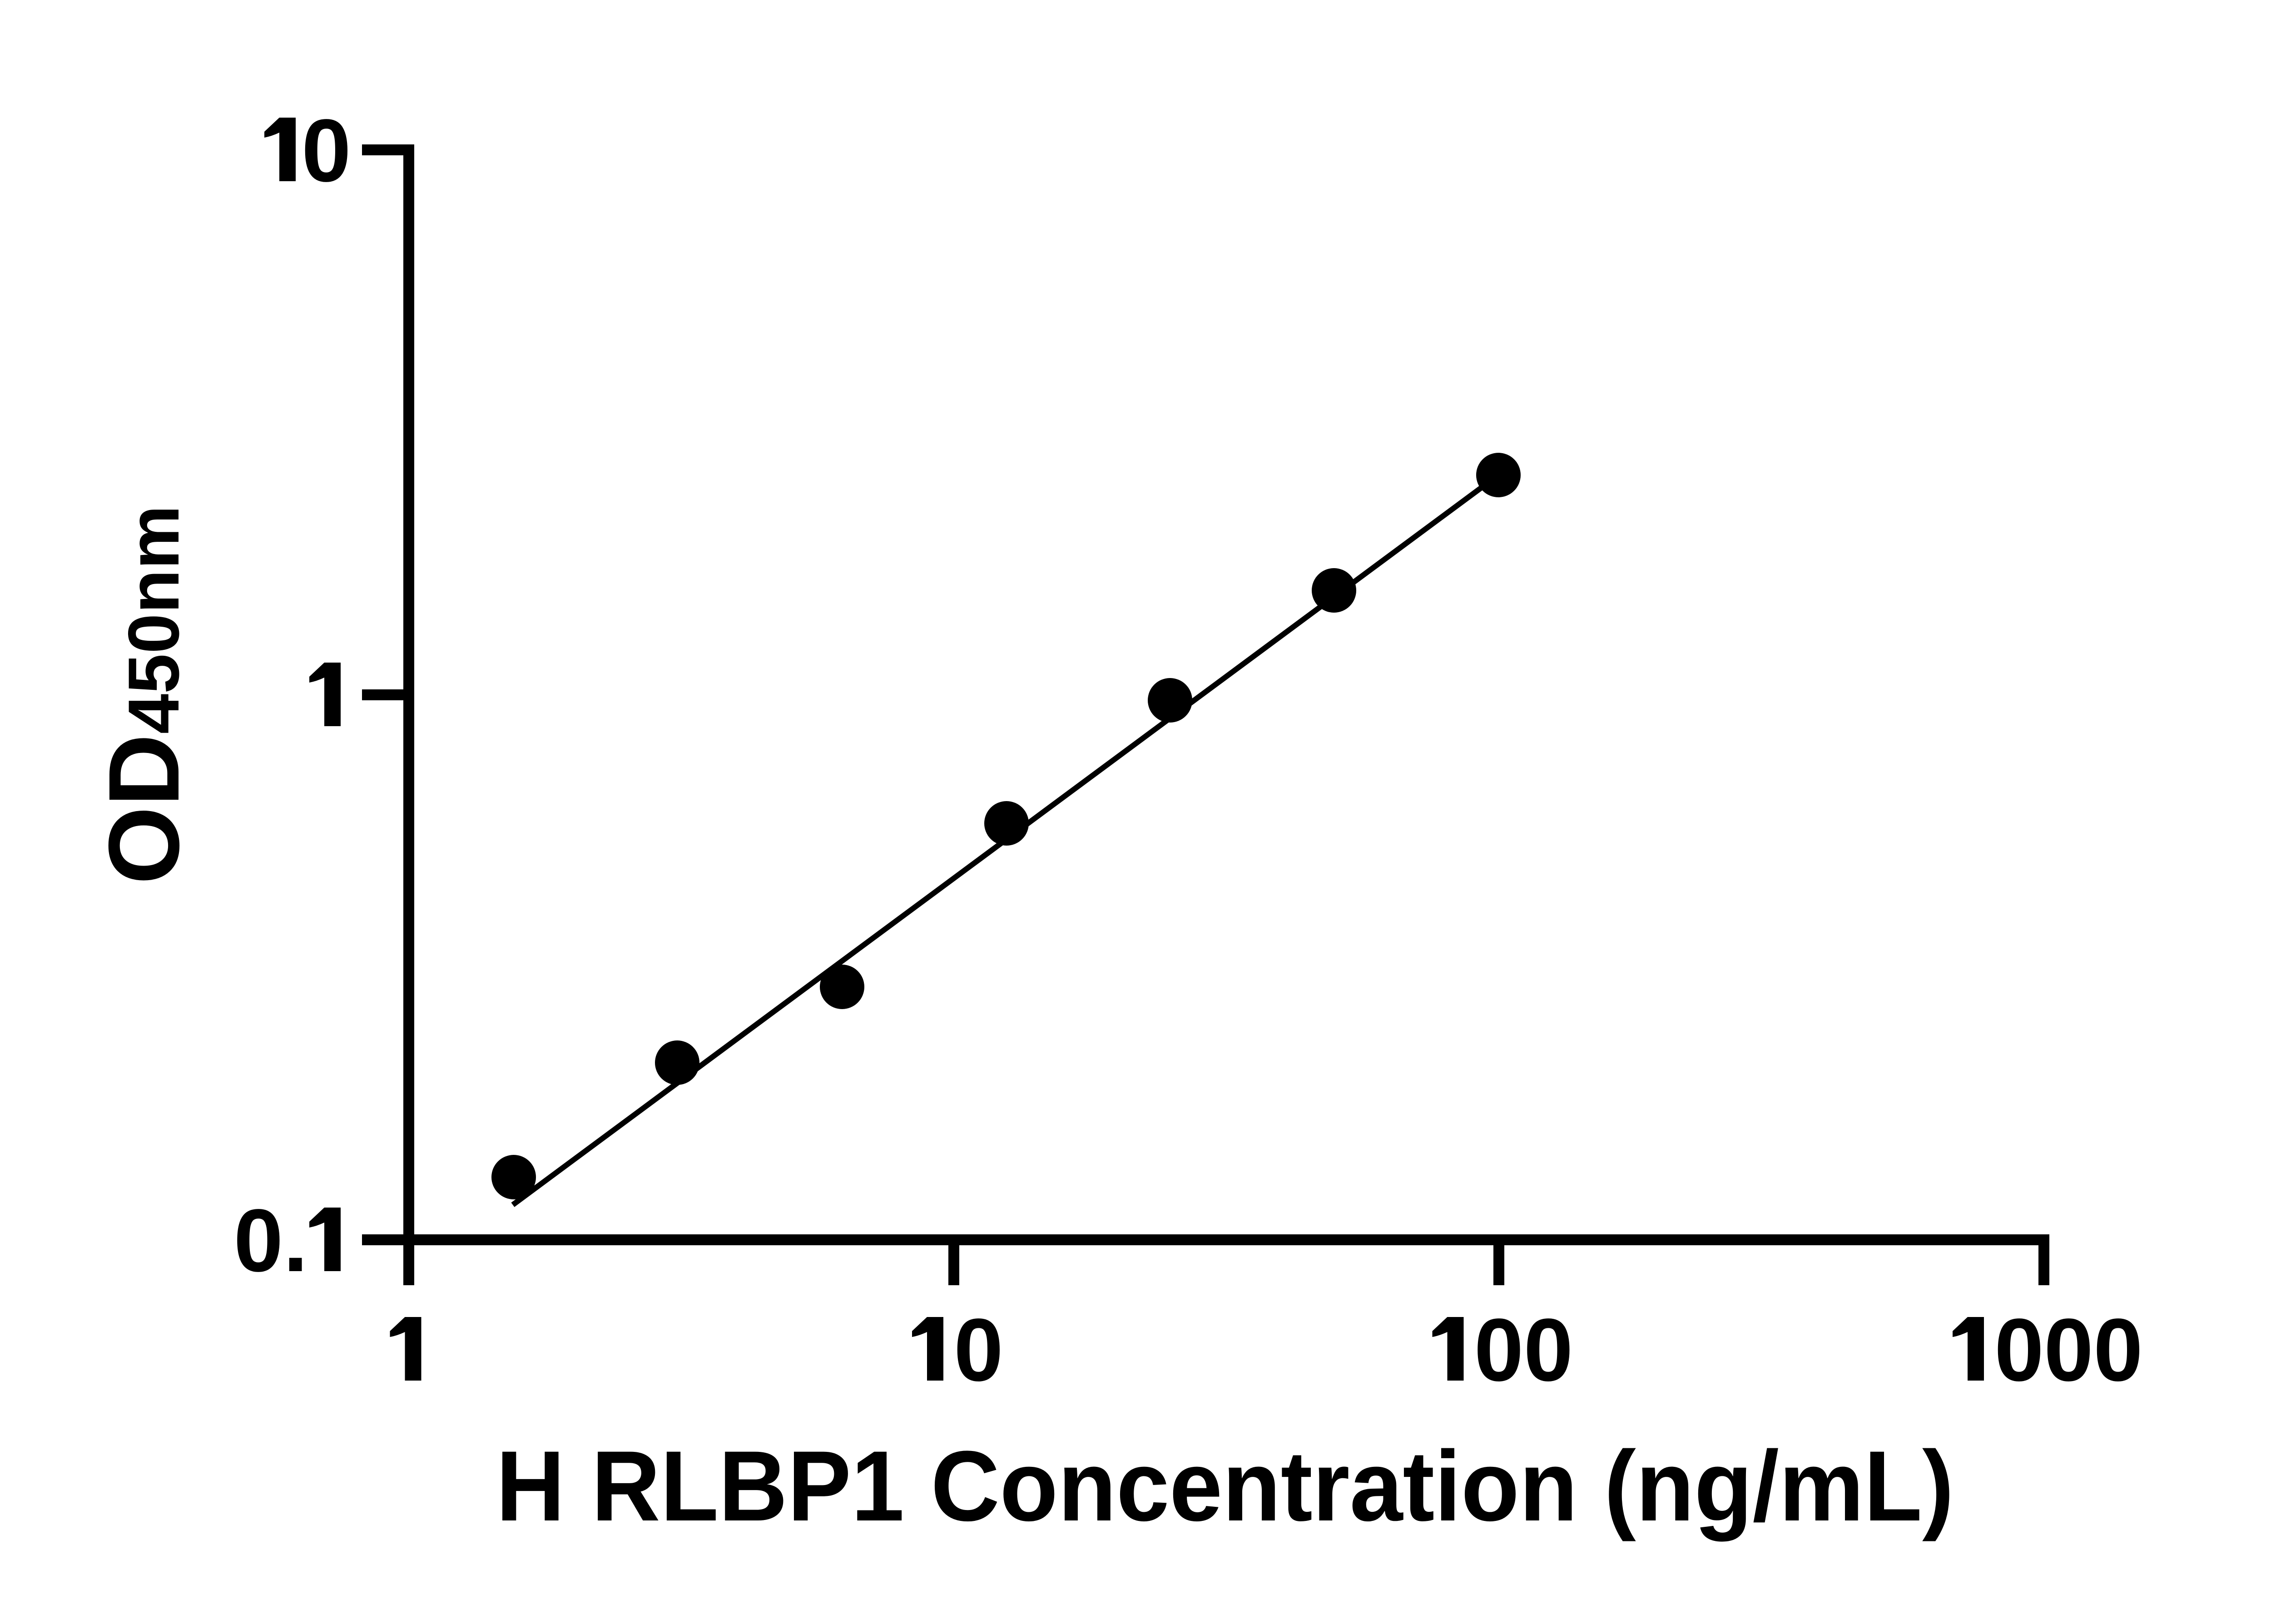 This screenshot has height=1624, width=2271. I want to click on svg-text: H RLBP1 Concentration (ng/mL), so click(1225, 1486).